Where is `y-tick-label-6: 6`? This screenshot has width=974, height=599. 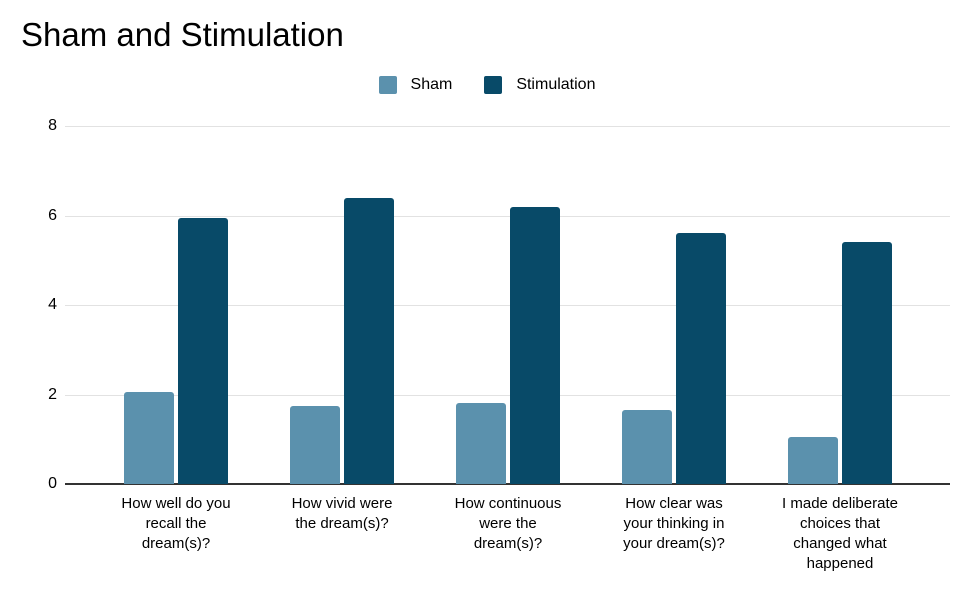
y-tick-label-6: 6 is located at coordinates (52, 215).